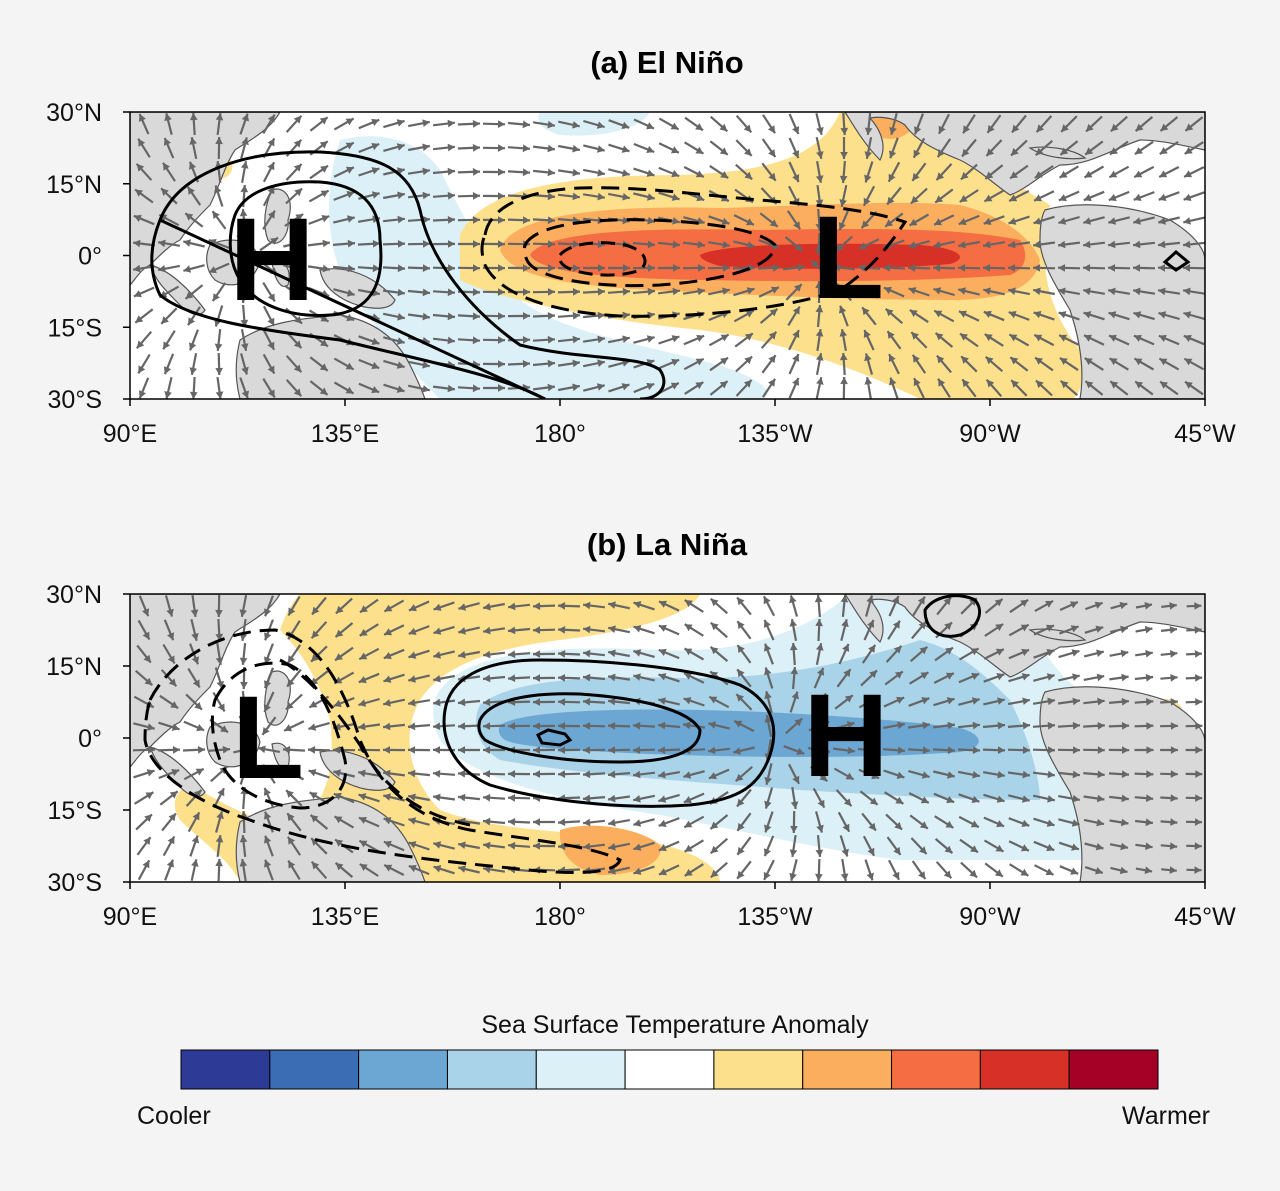 This screenshot has height=1191, width=1280. Describe the element at coordinates (1113, 1069) in the screenshot. I see `colorbar-swatch` at that location.